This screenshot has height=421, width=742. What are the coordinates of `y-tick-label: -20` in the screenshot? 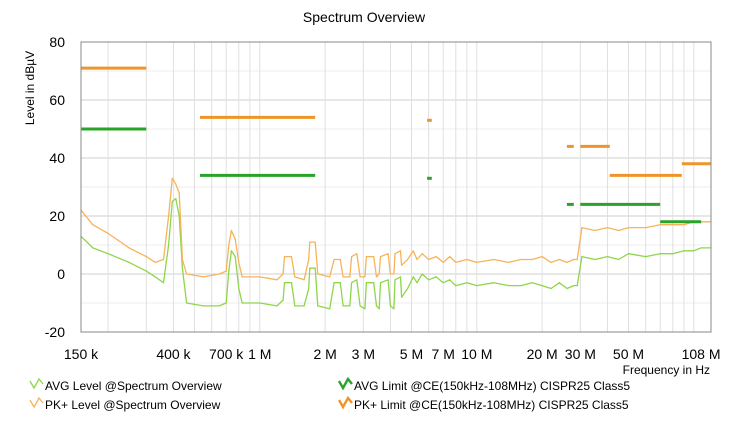 It's located at (55, 332).